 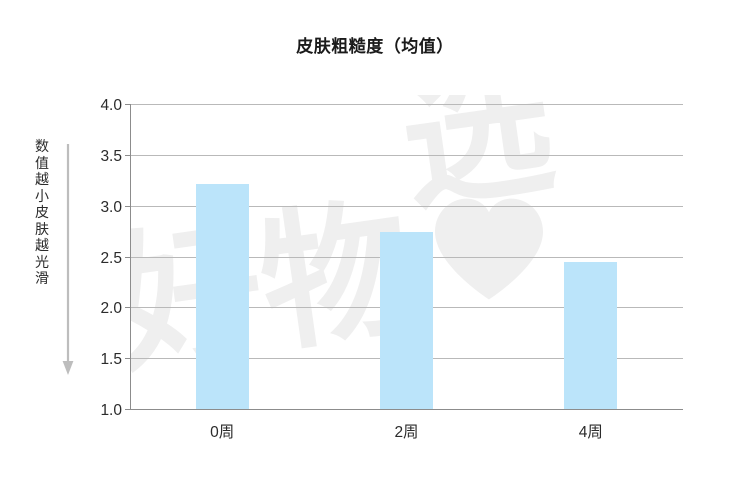 What do you see at coordinates (42, 195) in the screenshot?
I see `y-axis-description-char: 小` at bounding box center [42, 195].